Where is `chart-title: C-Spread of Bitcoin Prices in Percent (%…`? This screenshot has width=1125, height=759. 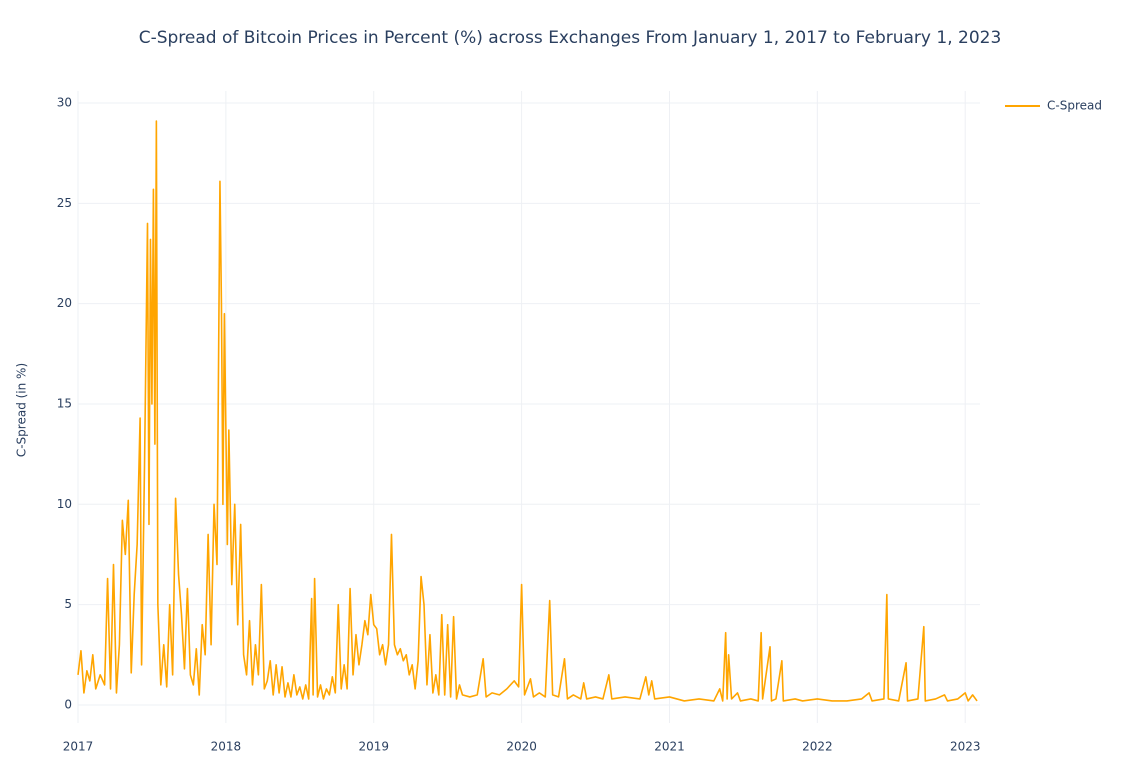
chart-title: C-Spread of Bitcoin Prices in Percent (%… is located at coordinates (570, 38).